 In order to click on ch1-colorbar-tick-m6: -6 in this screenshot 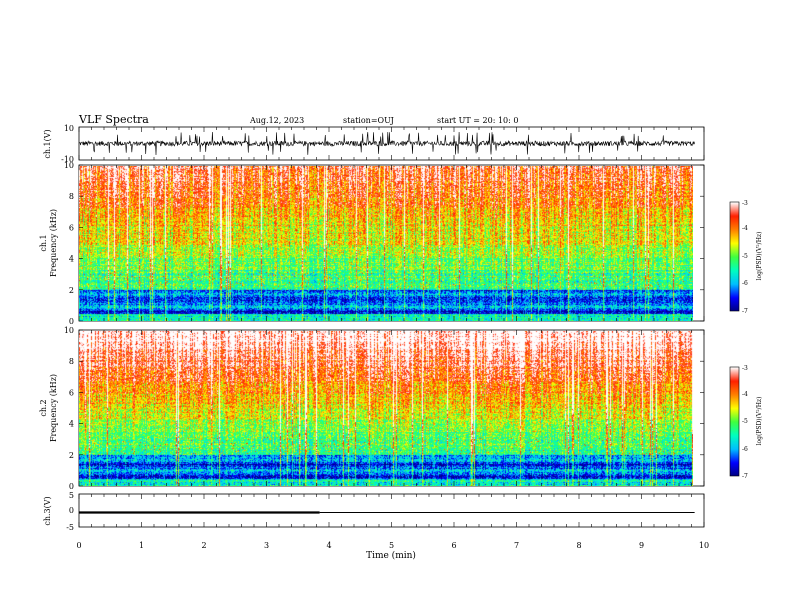, I will do `click(745, 283)`.